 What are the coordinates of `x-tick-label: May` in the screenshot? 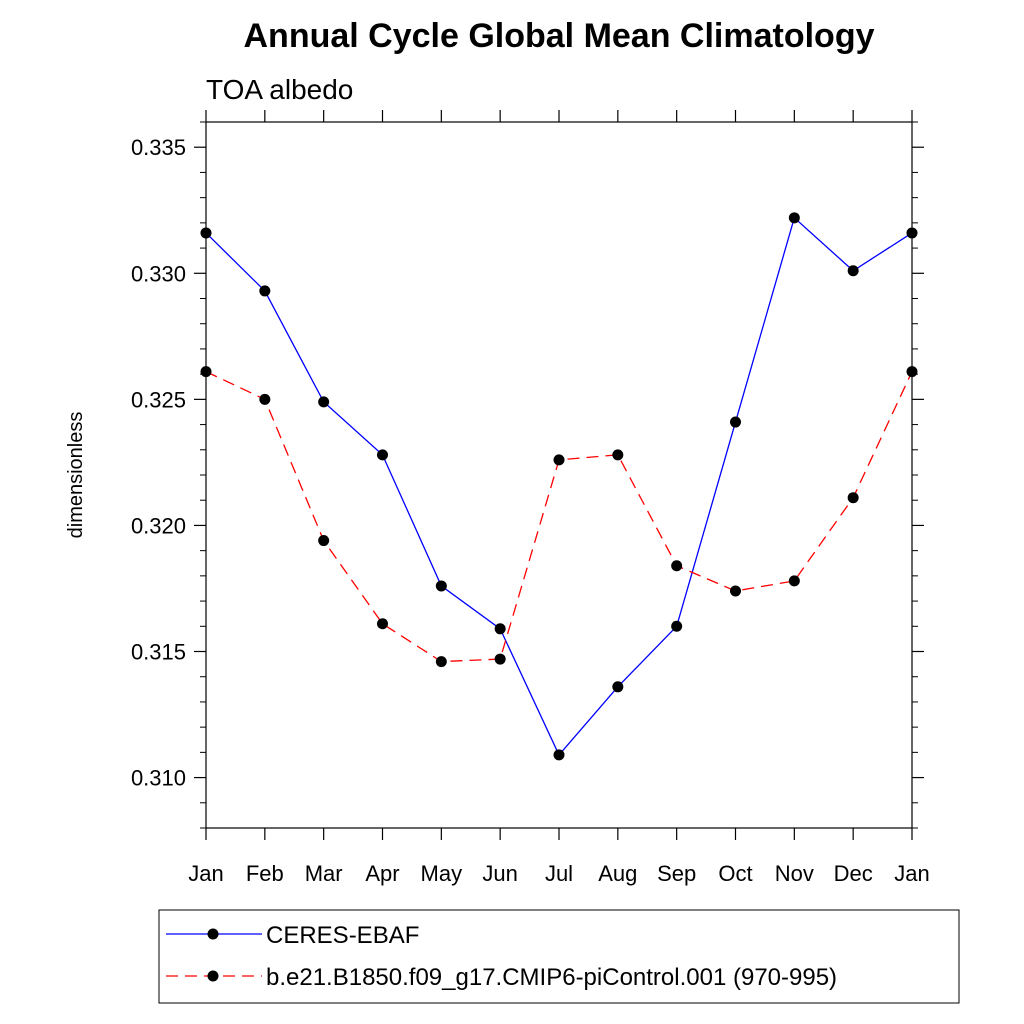 It's located at (442, 873).